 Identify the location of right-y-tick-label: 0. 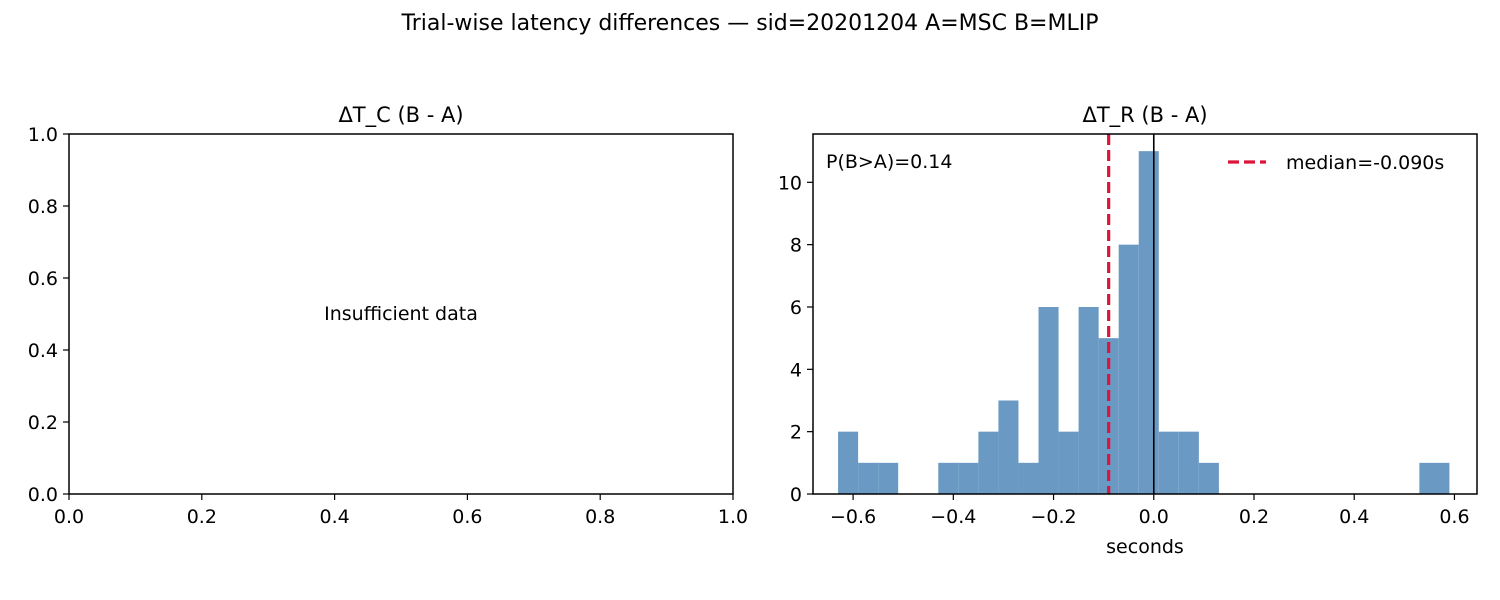
(796, 495).